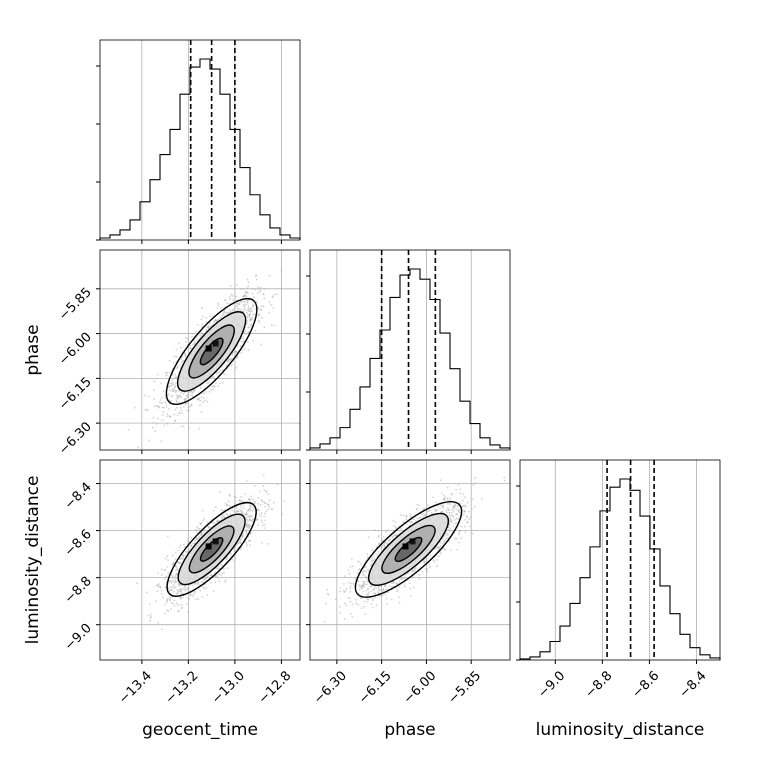 This screenshot has height=760, width=760. I want to click on scatter-points, so click(211, 552).